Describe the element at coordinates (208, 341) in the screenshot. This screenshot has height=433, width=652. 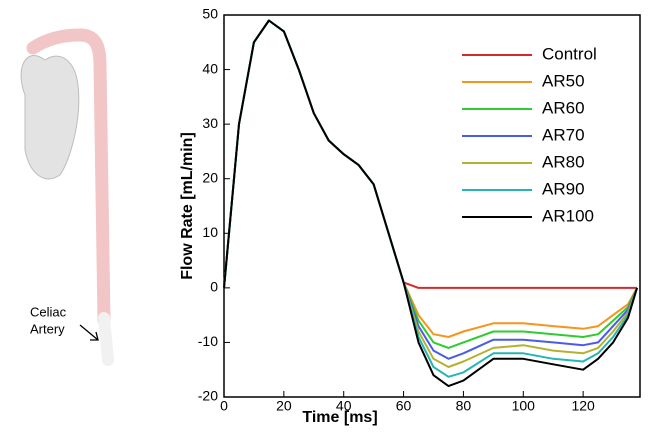
I see `y-tick-label: -10` at that location.